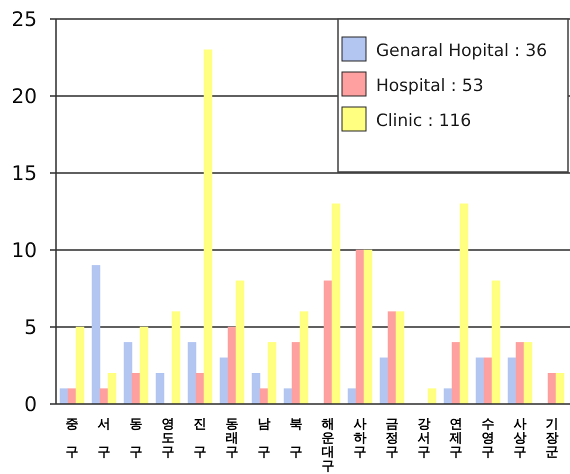  I want to click on x-tick-label: 남구, so click(264, 438).